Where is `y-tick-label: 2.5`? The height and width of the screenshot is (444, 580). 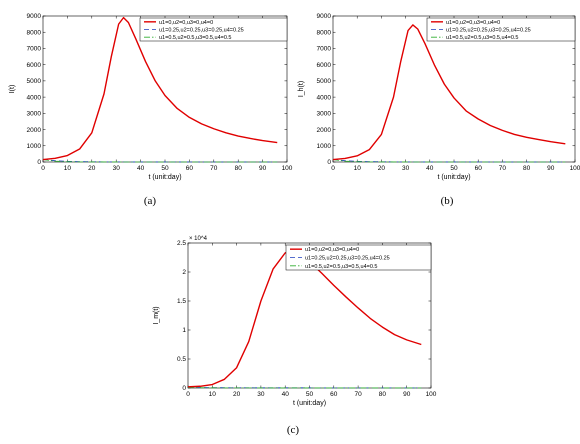
y-tick-label: 2.5 is located at coordinates (181, 243).